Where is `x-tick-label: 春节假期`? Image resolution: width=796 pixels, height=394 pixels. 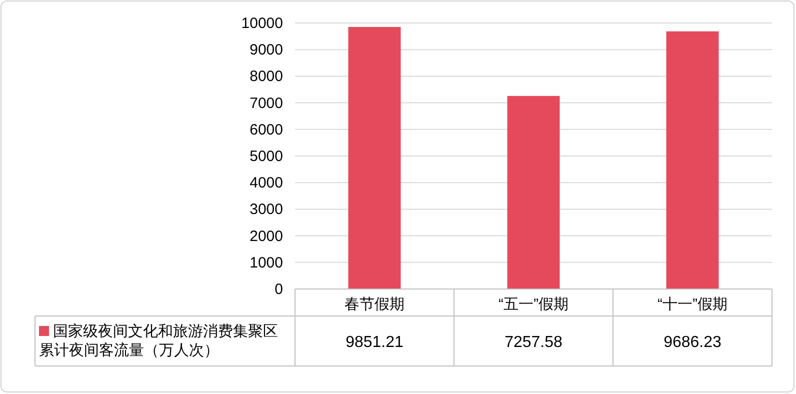
x-tick-label: 春节假期 is located at coordinates (374, 304).